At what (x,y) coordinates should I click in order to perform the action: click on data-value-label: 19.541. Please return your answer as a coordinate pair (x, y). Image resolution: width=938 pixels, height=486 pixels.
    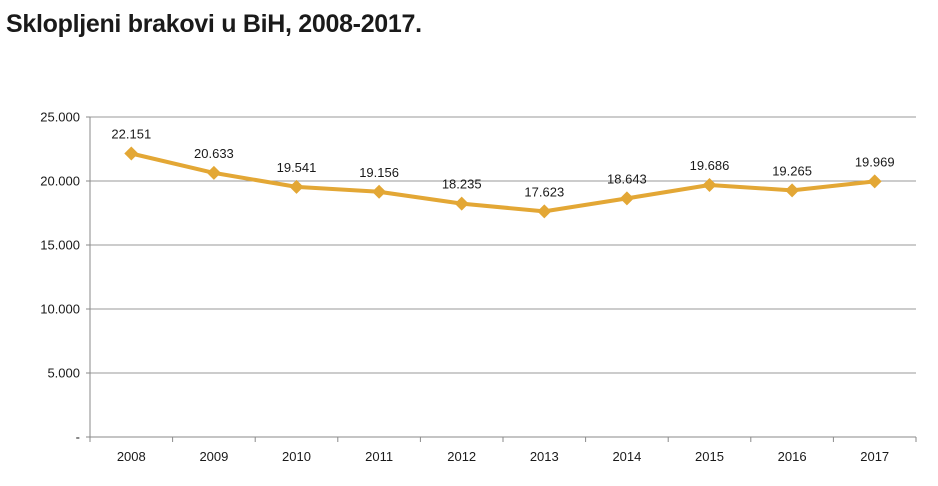
    Looking at the image, I should click on (297, 167).